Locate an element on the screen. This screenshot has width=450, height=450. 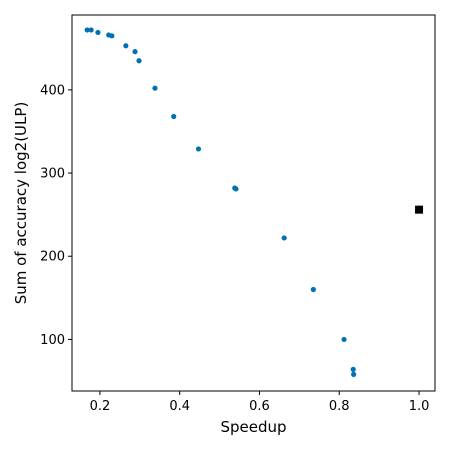
x-tick-label: 0.4 is located at coordinates (179, 406).